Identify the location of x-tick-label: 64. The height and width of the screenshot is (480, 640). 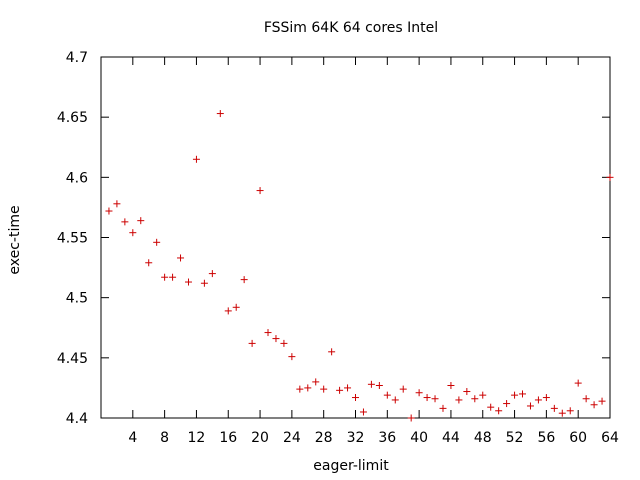
(610, 438).